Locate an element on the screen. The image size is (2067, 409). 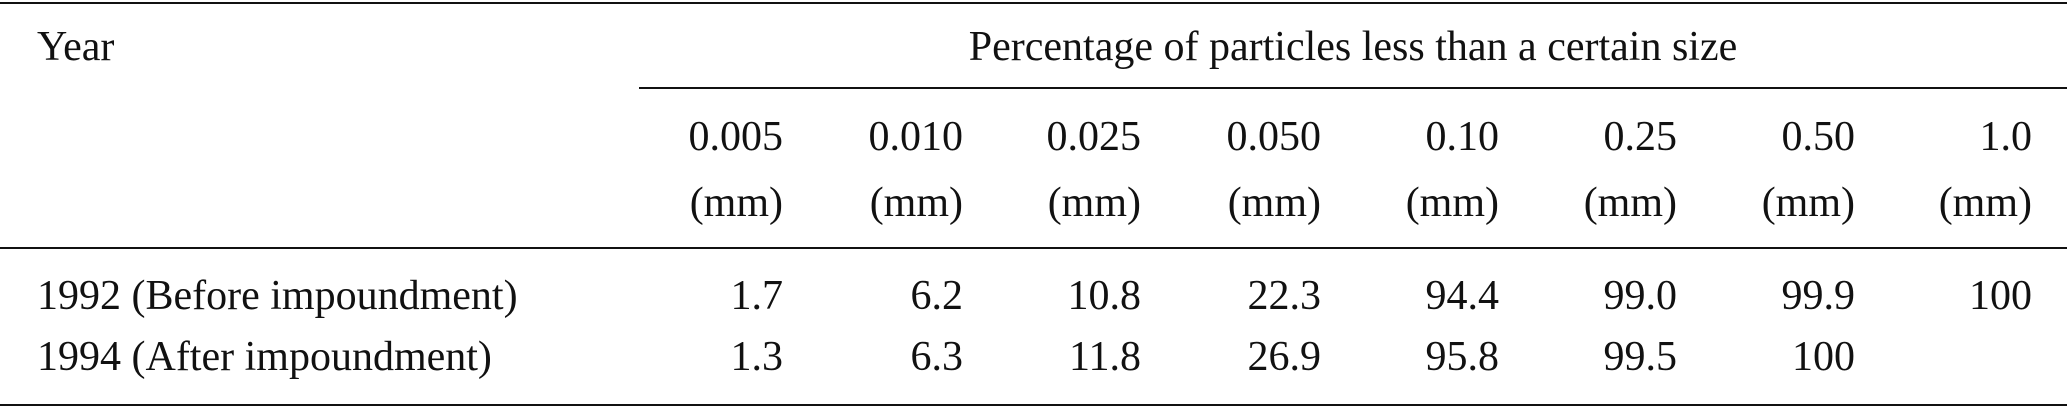
cell: 26.9 is located at coordinates (1284, 357).